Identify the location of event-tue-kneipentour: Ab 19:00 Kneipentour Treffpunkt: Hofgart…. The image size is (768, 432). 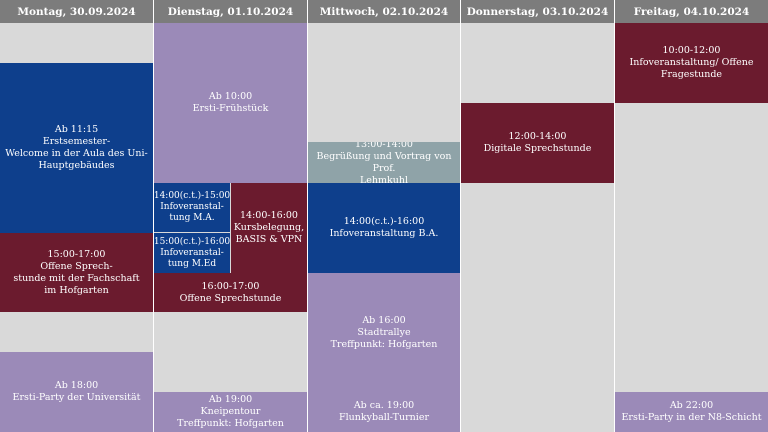
(230, 412).